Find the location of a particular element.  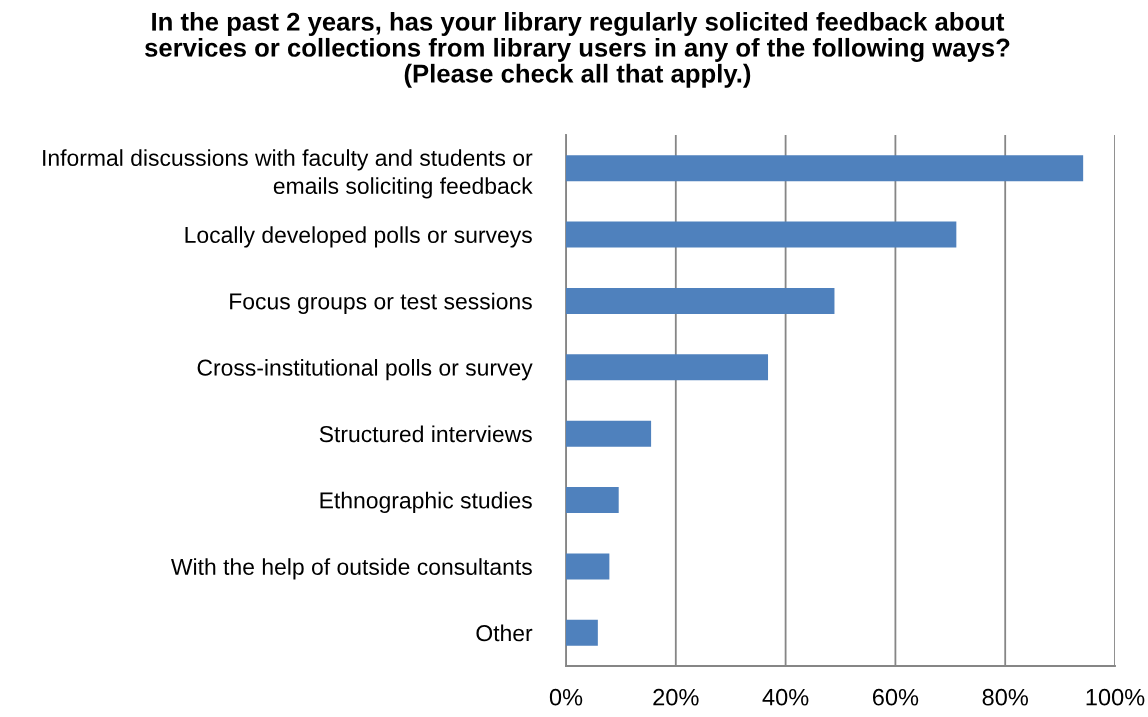

x-tick-label: 100% is located at coordinates (1115, 697).